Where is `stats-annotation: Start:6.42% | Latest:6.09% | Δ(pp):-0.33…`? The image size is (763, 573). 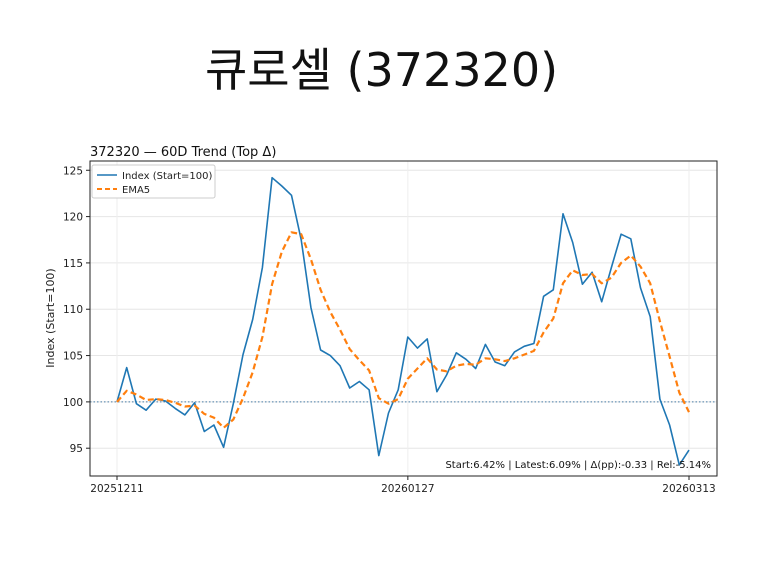 stats-annotation: Start:6.42% | Latest:6.09% | Δ(pp):-0.33… is located at coordinates (578, 465).